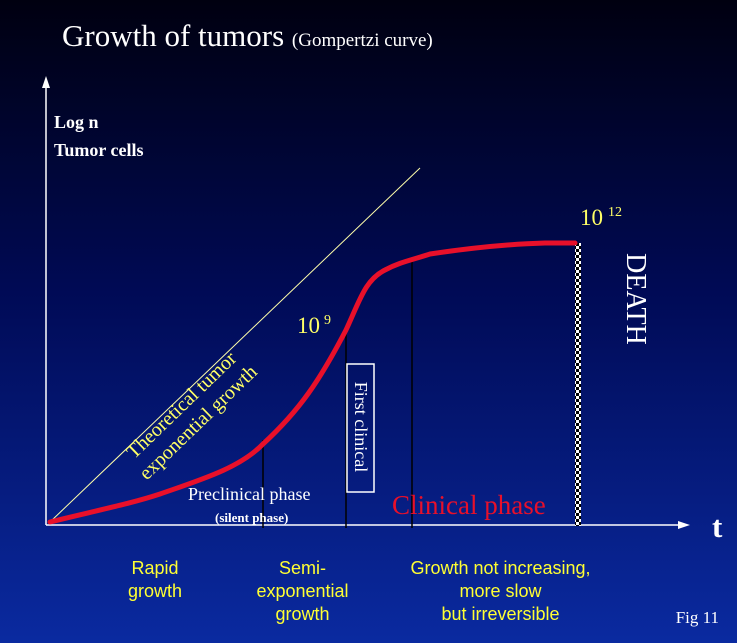  I want to click on marker-10-9-base: 10, so click(308, 325).